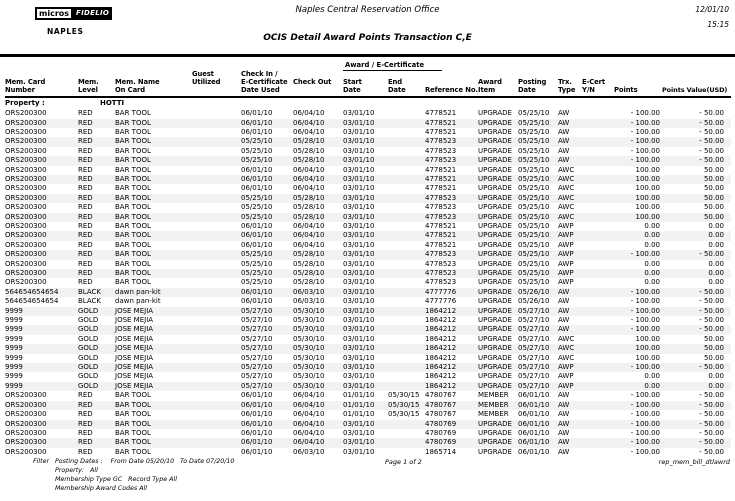 The image size is (735, 501). What do you see at coordinates (309, 310) in the screenshot?
I see `cell-check-out: 05/30/10` at bounding box center [309, 310].